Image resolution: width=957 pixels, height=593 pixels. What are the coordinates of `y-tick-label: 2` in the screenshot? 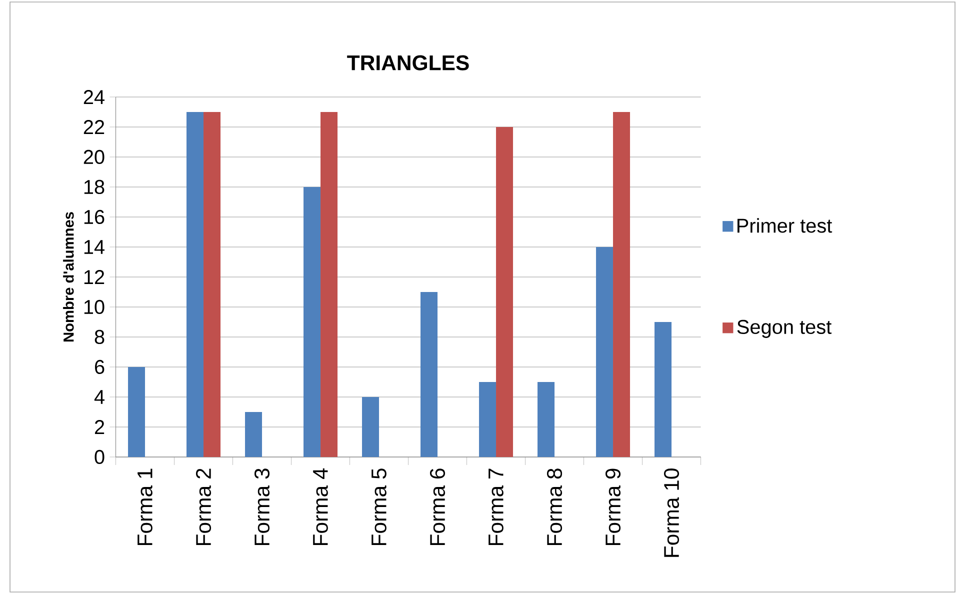 It's located at (99, 427).